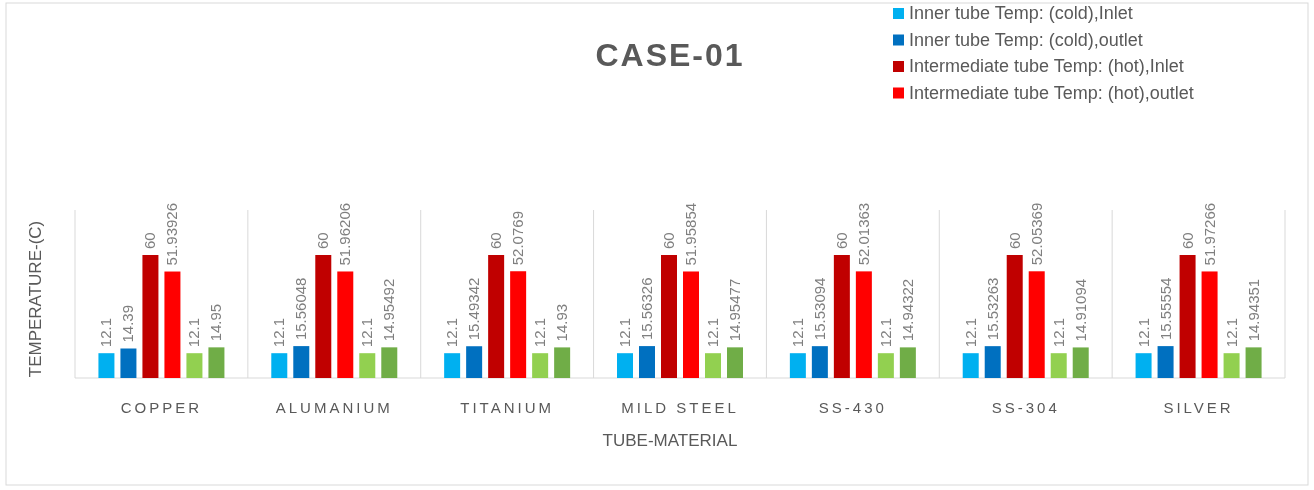  I want to click on data-label: 51.95854, so click(690, 234).